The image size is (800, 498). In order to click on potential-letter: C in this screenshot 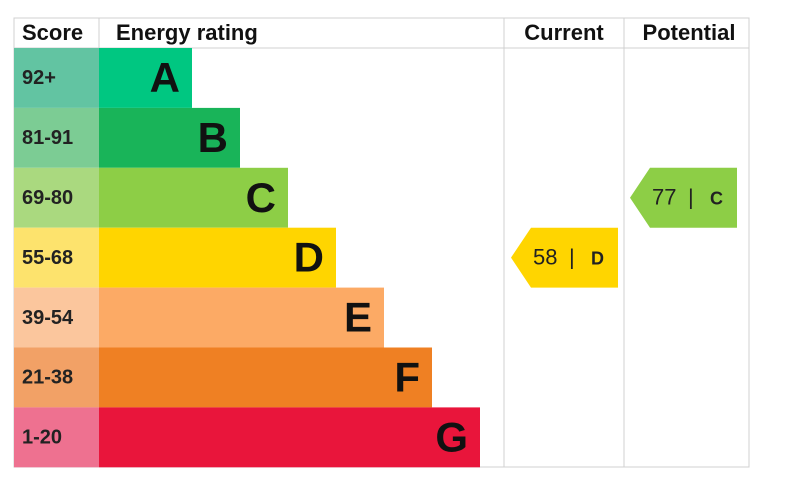, I will do `click(716, 199)`.